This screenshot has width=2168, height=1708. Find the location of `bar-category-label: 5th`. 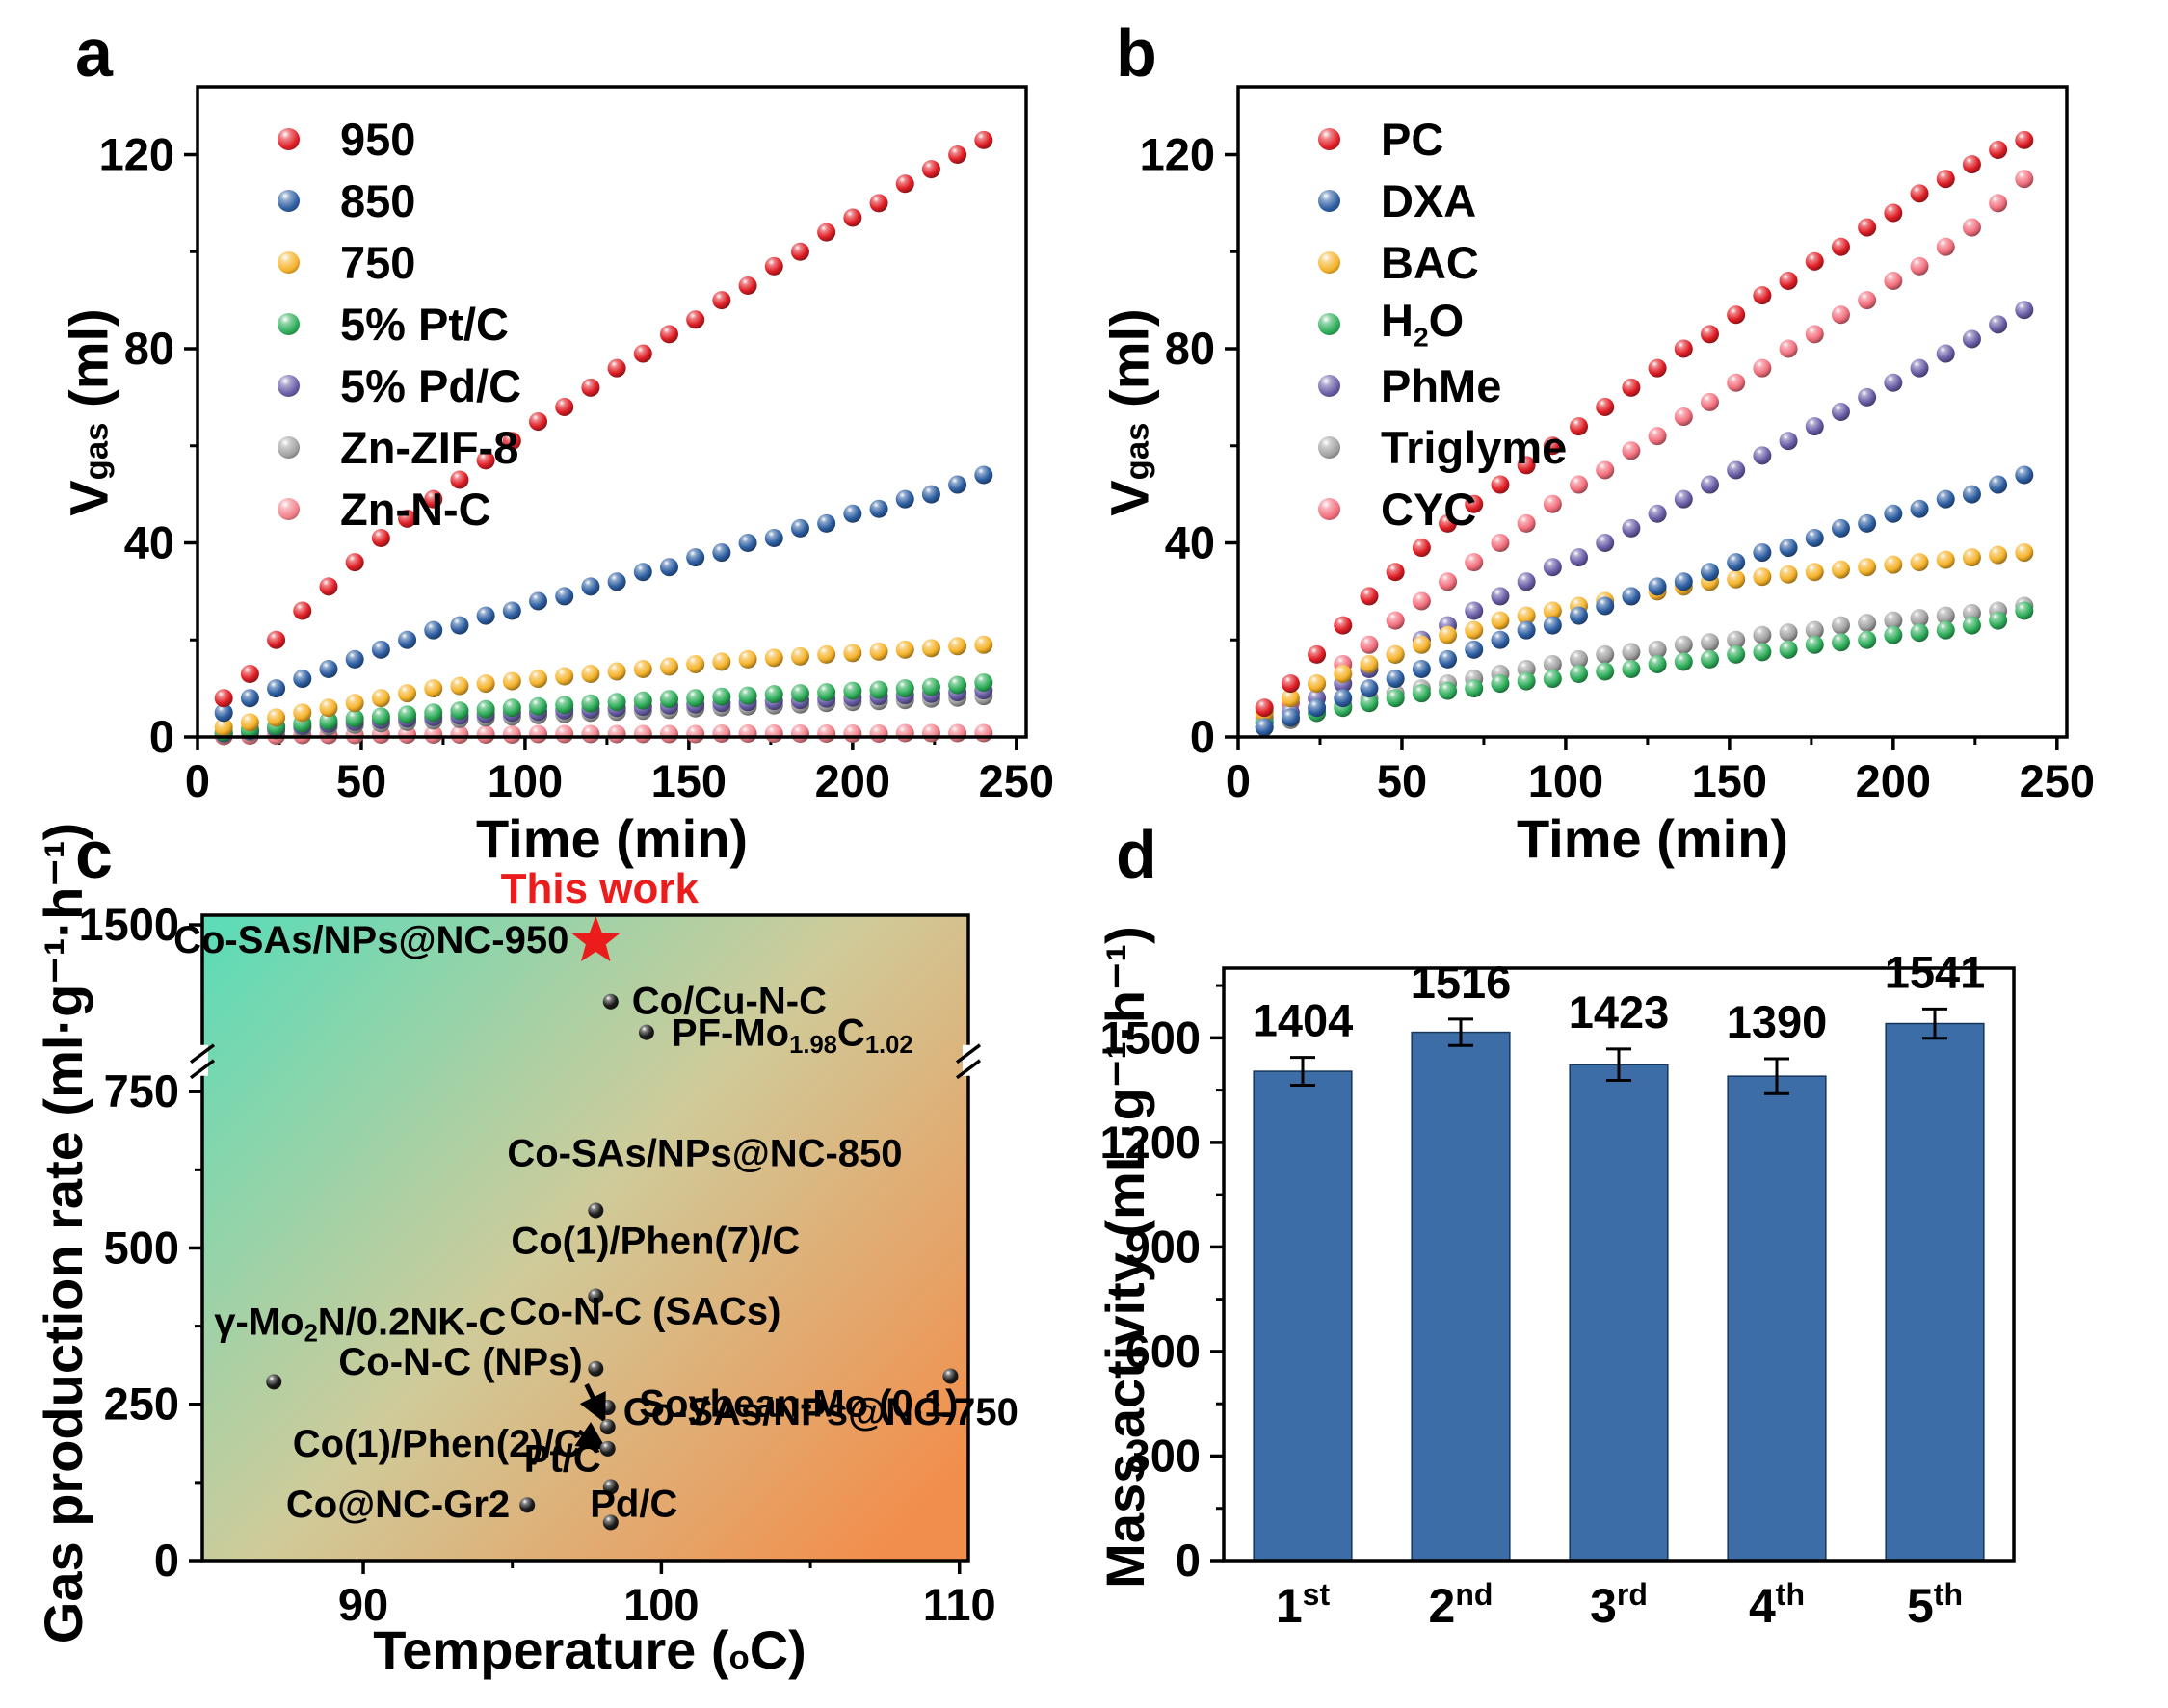

bar-category-label: 5th is located at coordinates (1935, 1605).